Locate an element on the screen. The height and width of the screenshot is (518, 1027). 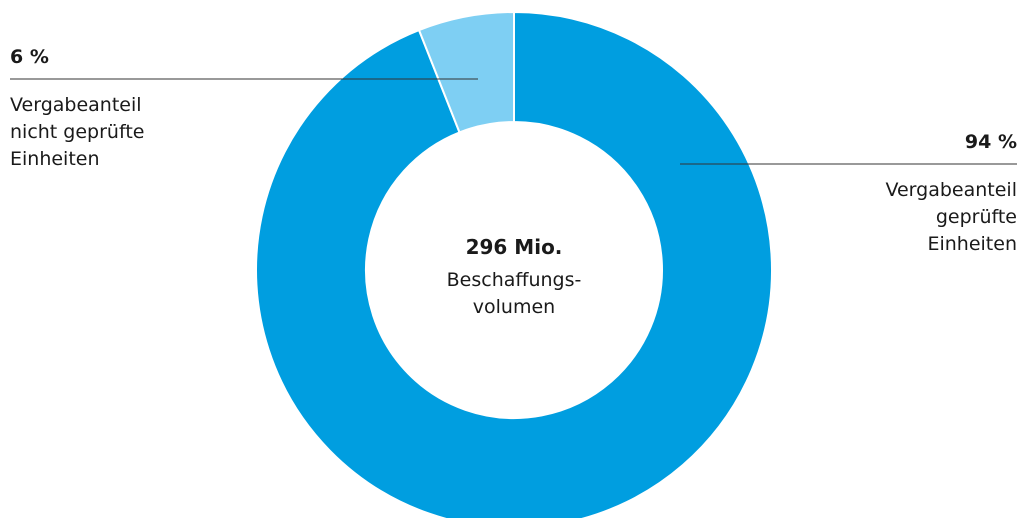
slice-not-reviewed-units is located at coordinates (466, 72).